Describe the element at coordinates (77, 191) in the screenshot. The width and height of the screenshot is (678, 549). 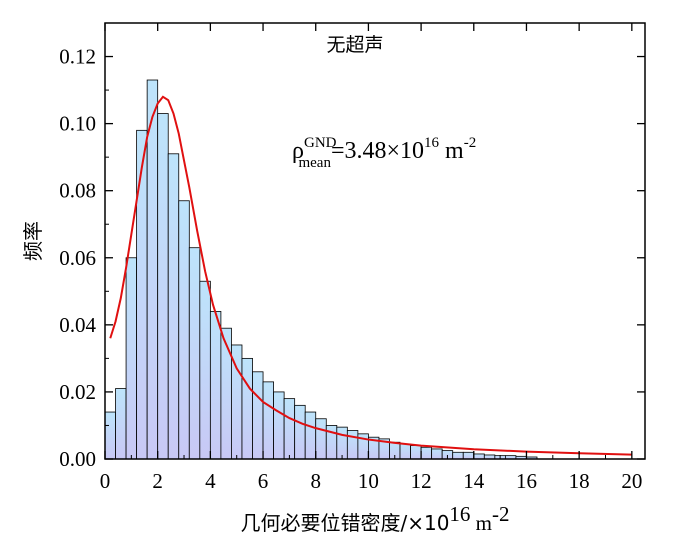
I see `y-tick-label: 0.08` at that location.